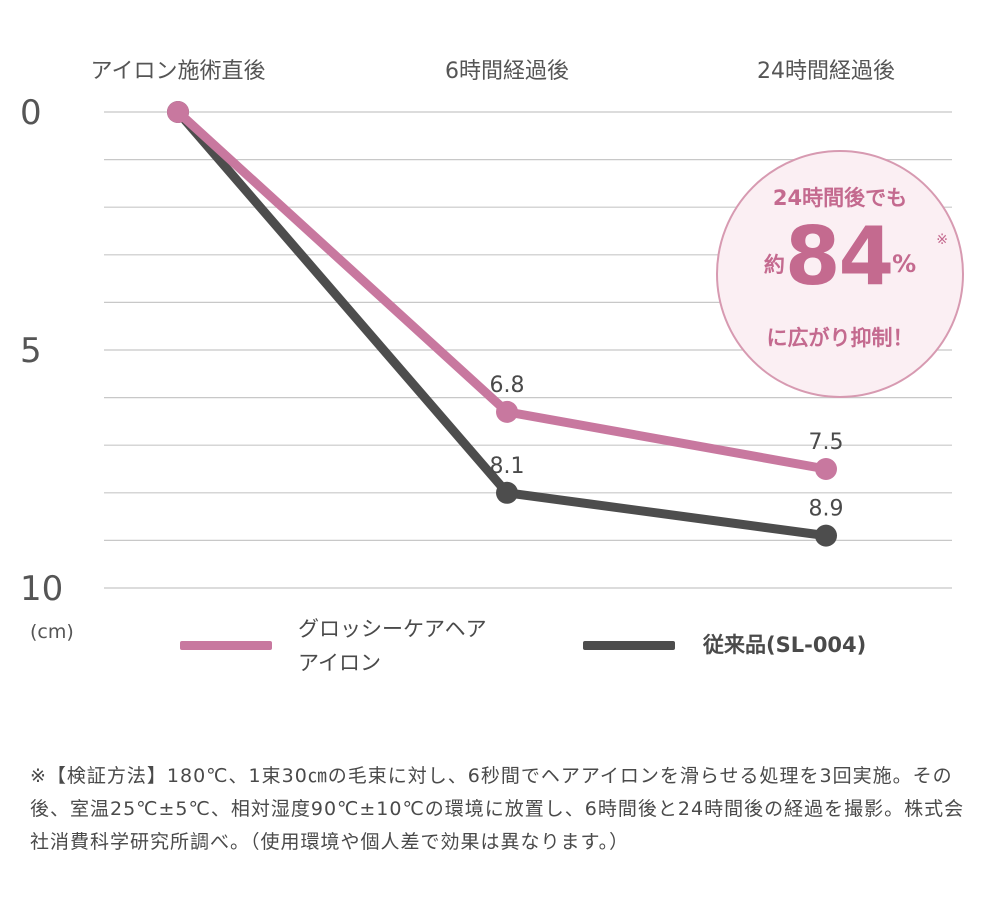 The image size is (1000, 921). Describe the element at coordinates (826, 509) in the screenshot. I see `data-label: 8.9` at that location.